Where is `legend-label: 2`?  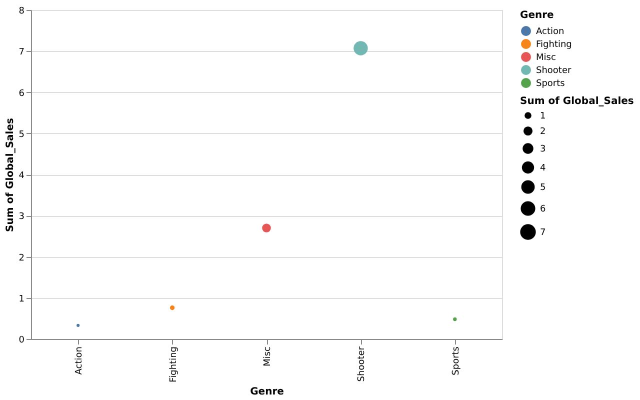
legend-label: 2 is located at coordinates (543, 132).